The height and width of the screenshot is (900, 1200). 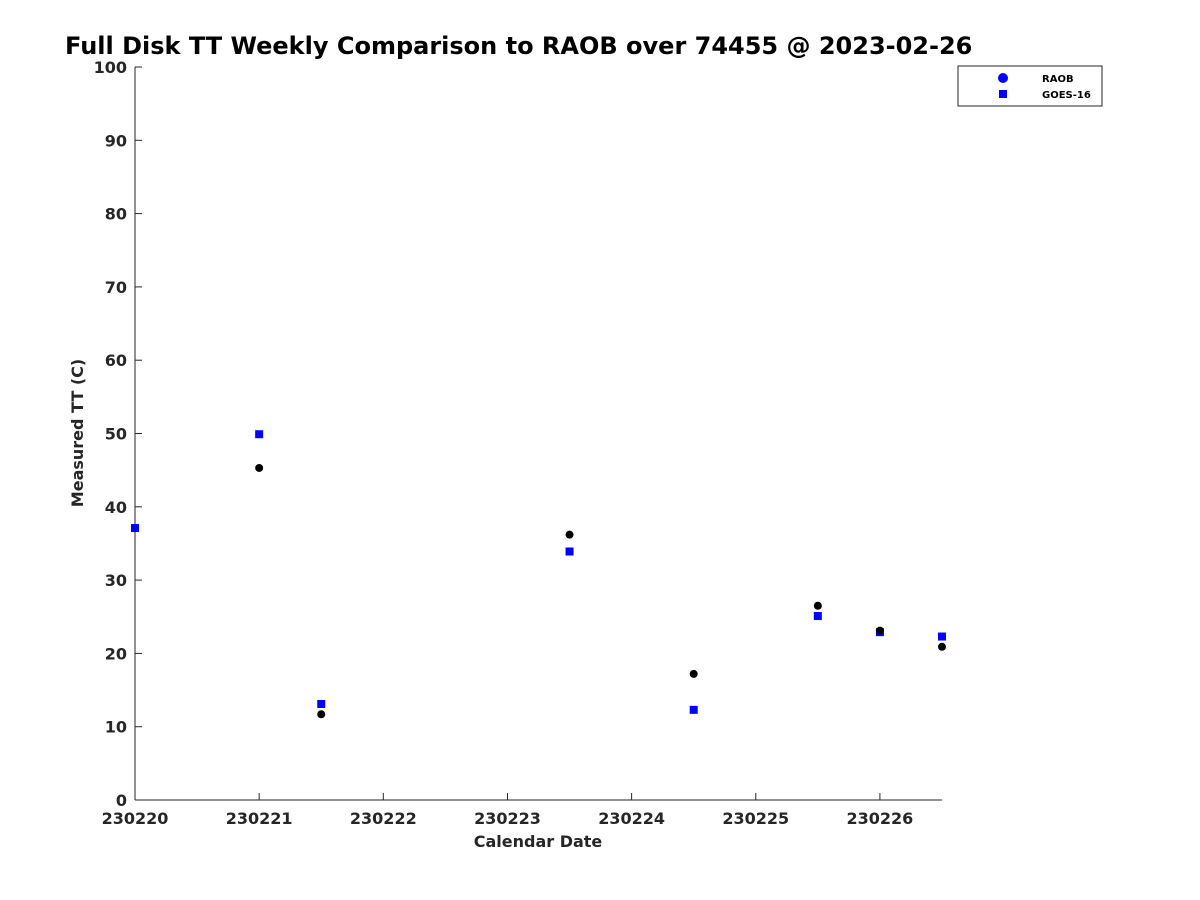 What do you see at coordinates (507, 818) in the screenshot?
I see `x-tick-label: 230223` at bounding box center [507, 818].